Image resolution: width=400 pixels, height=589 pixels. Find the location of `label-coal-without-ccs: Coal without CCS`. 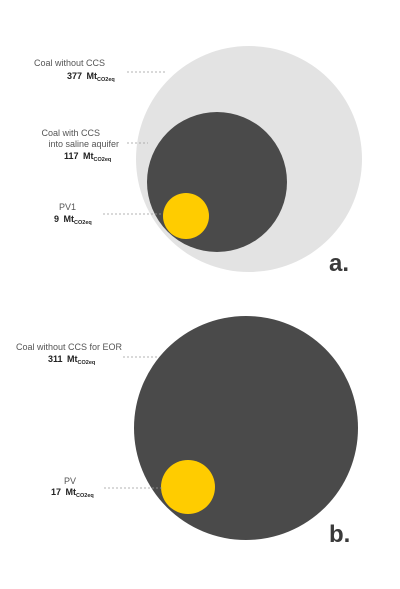

label-coal-without-ccs: Coal without CCS is located at coordinates (69, 63).